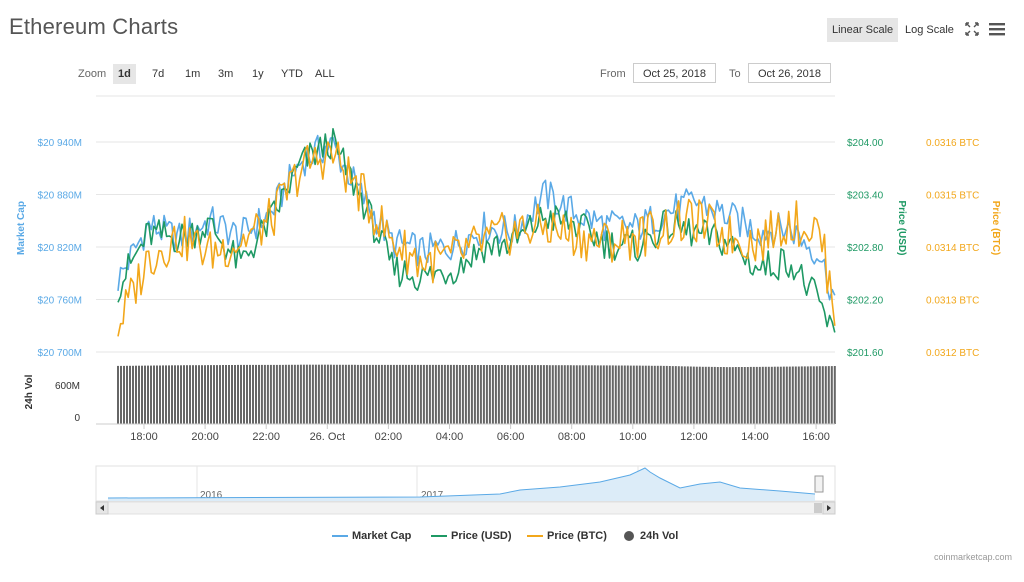 Image resolution: width=1024 pixels, height=582 pixels. Describe the element at coordinates (952, 248) in the screenshot. I see `price-btc-tick-label: 0.0314 BTC` at that location.